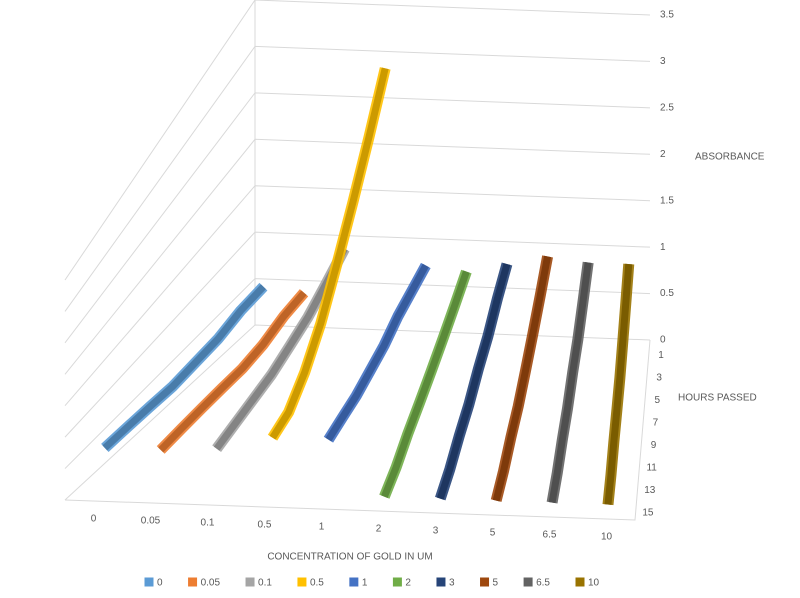 Image resolution: width=800 pixels, height=598 pixels. What do you see at coordinates (654, 445) in the screenshot?
I see `z-tick-label: 9` at bounding box center [654, 445].